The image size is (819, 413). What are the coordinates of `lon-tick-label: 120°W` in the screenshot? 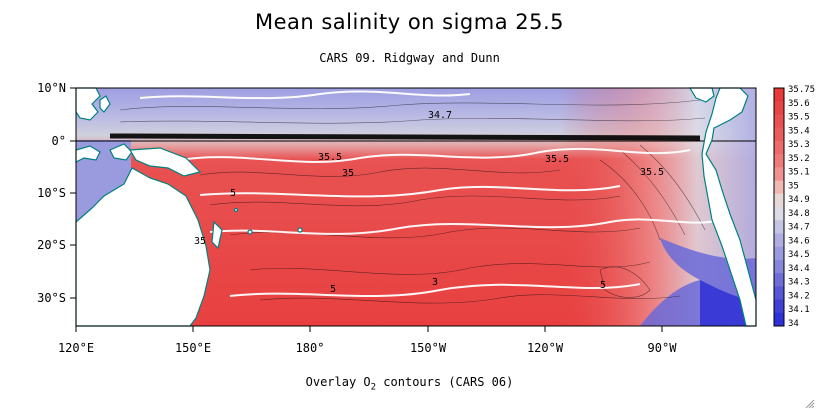 It's located at (545, 348).